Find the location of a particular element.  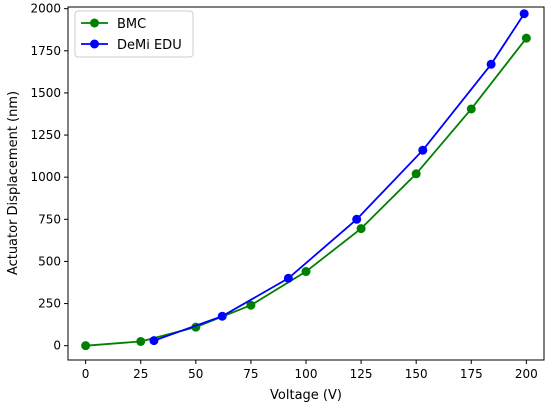

y-tick-label: 1500 is located at coordinates (45, 93).